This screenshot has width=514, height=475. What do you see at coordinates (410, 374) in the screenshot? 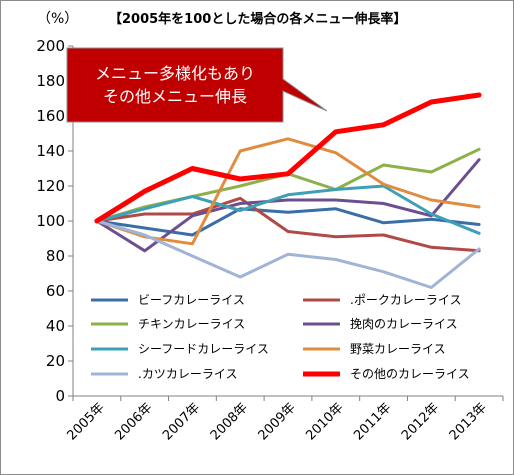
I see `legend-label-8: その他のカレーライス` at bounding box center [410, 374].